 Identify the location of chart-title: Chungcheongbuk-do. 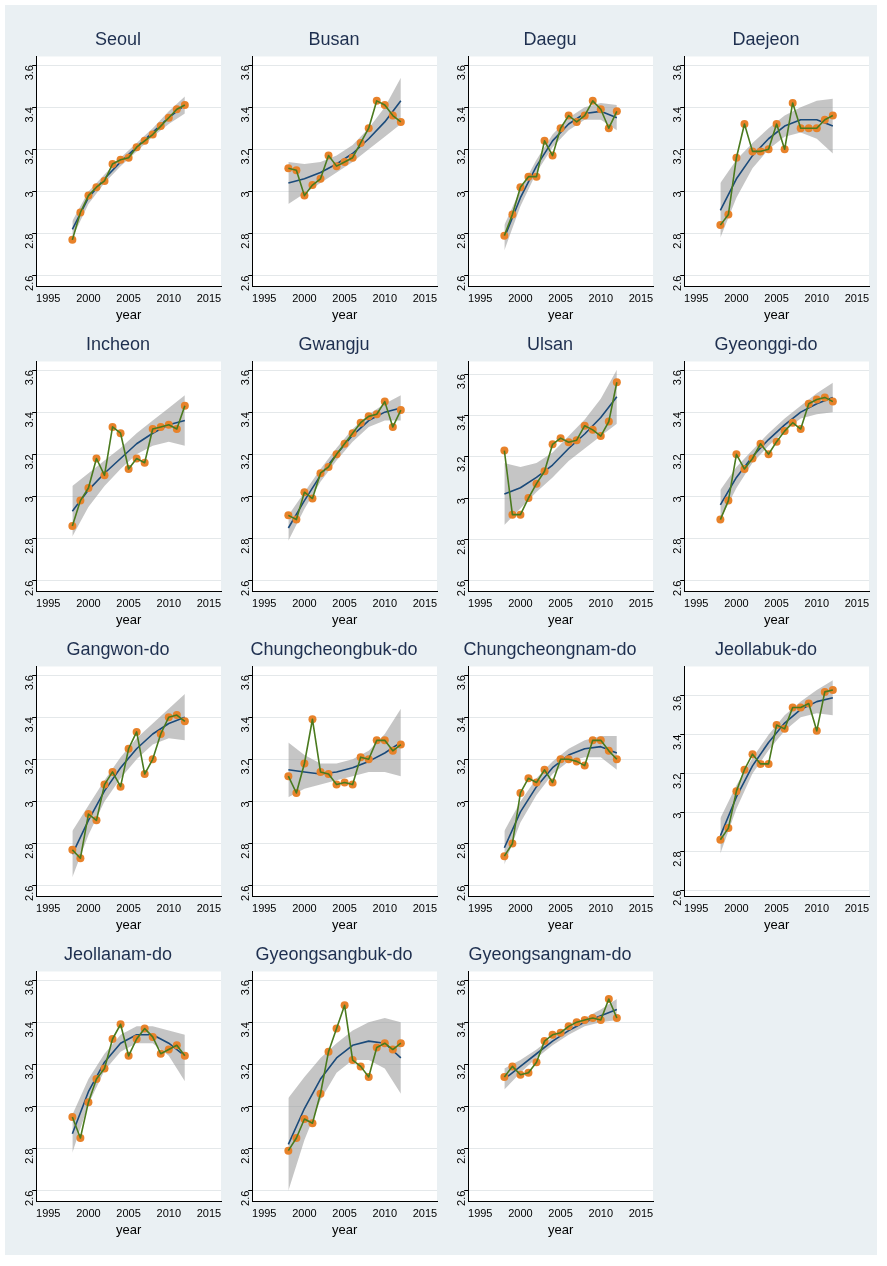
(334, 648).